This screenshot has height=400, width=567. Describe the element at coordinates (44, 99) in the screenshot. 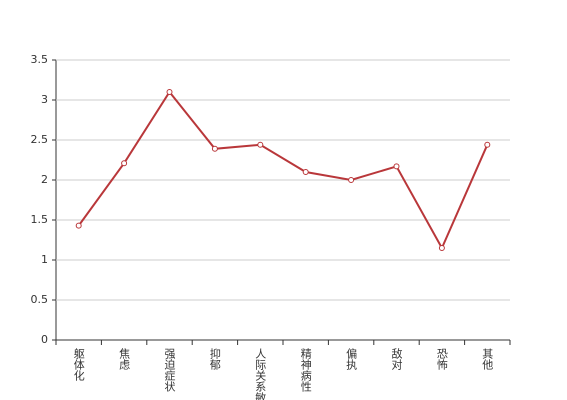

I see `y-tick-label: 3` at that location.